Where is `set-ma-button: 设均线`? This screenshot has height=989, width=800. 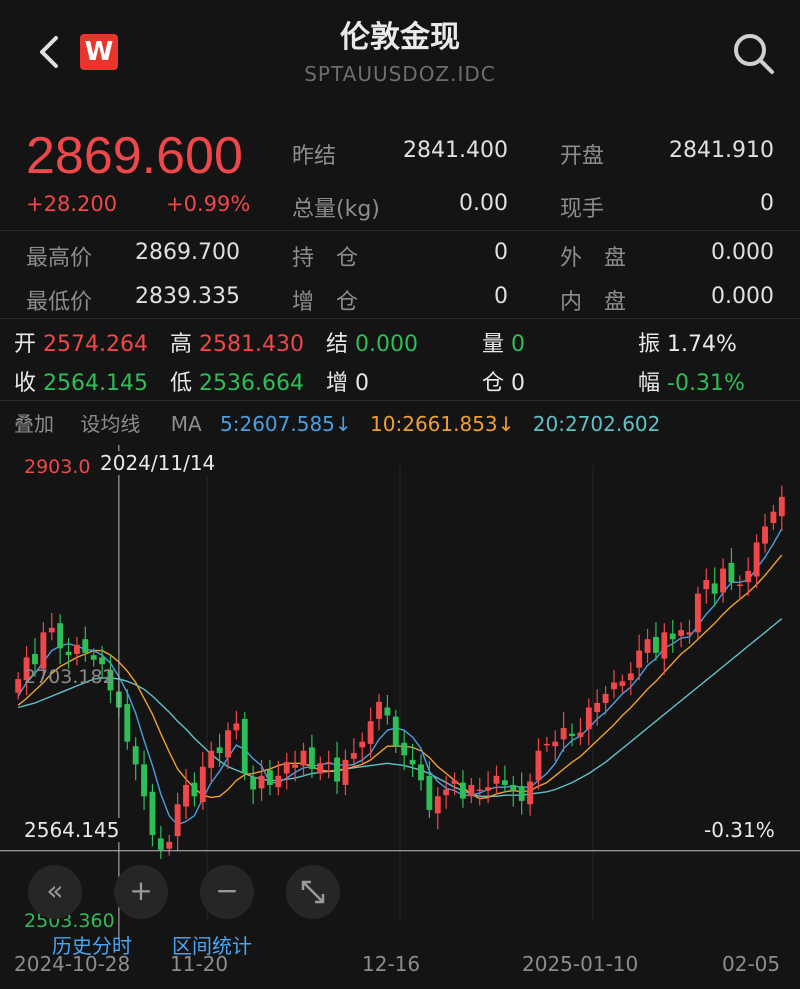 set-ma-button: 设均线 is located at coordinates (110, 424).